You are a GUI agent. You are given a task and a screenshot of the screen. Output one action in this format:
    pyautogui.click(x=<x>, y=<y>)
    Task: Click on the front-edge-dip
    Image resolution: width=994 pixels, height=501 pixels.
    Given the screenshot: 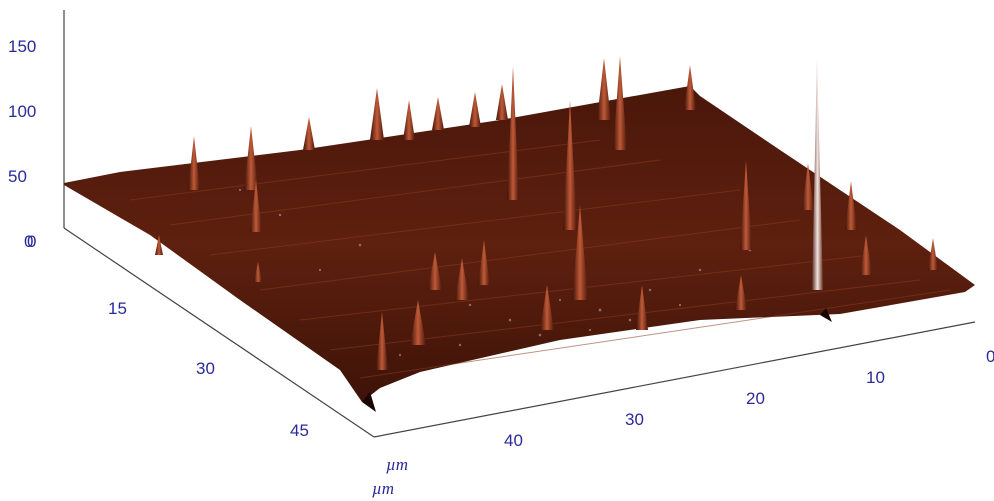 What is the action you would take?
    pyautogui.click(x=369, y=402)
    